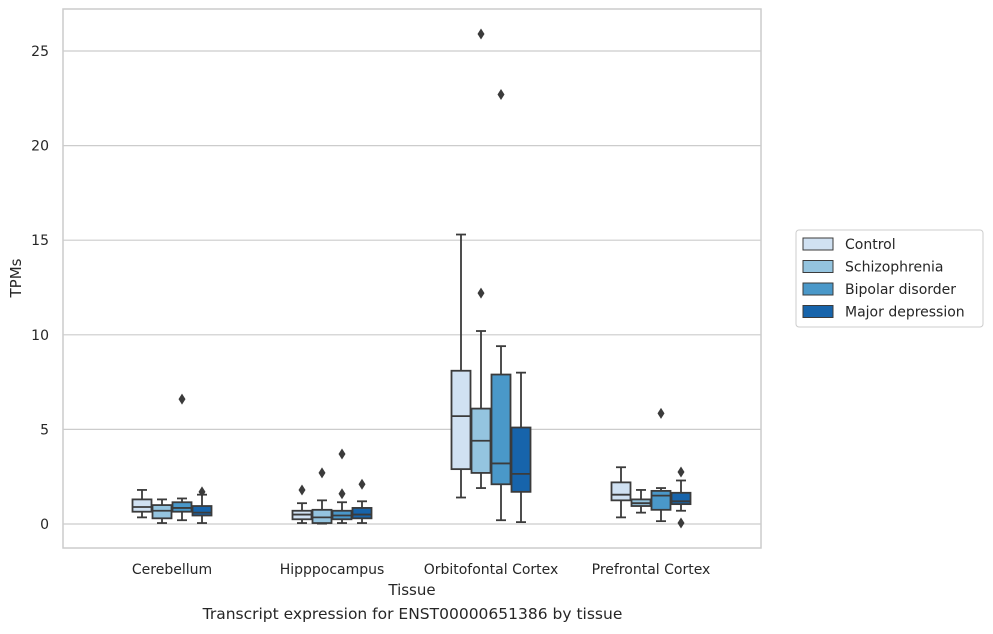 The width and height of the screenshot is (993, 634). Describe the element at coordinates (16, 278) in the screenshot. I see `y-axis-title: TPMs` at that location.